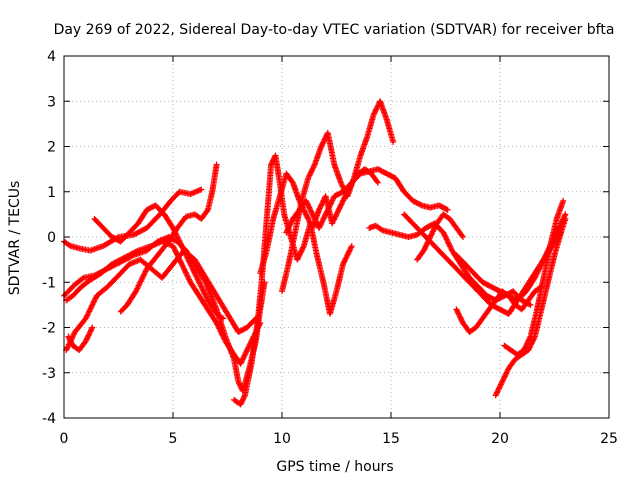 The image size is (640, 480). What do you see at coordinates (530, 307) in the screenshot?
I see `series-sat-o` at bounding box center [530, 307].